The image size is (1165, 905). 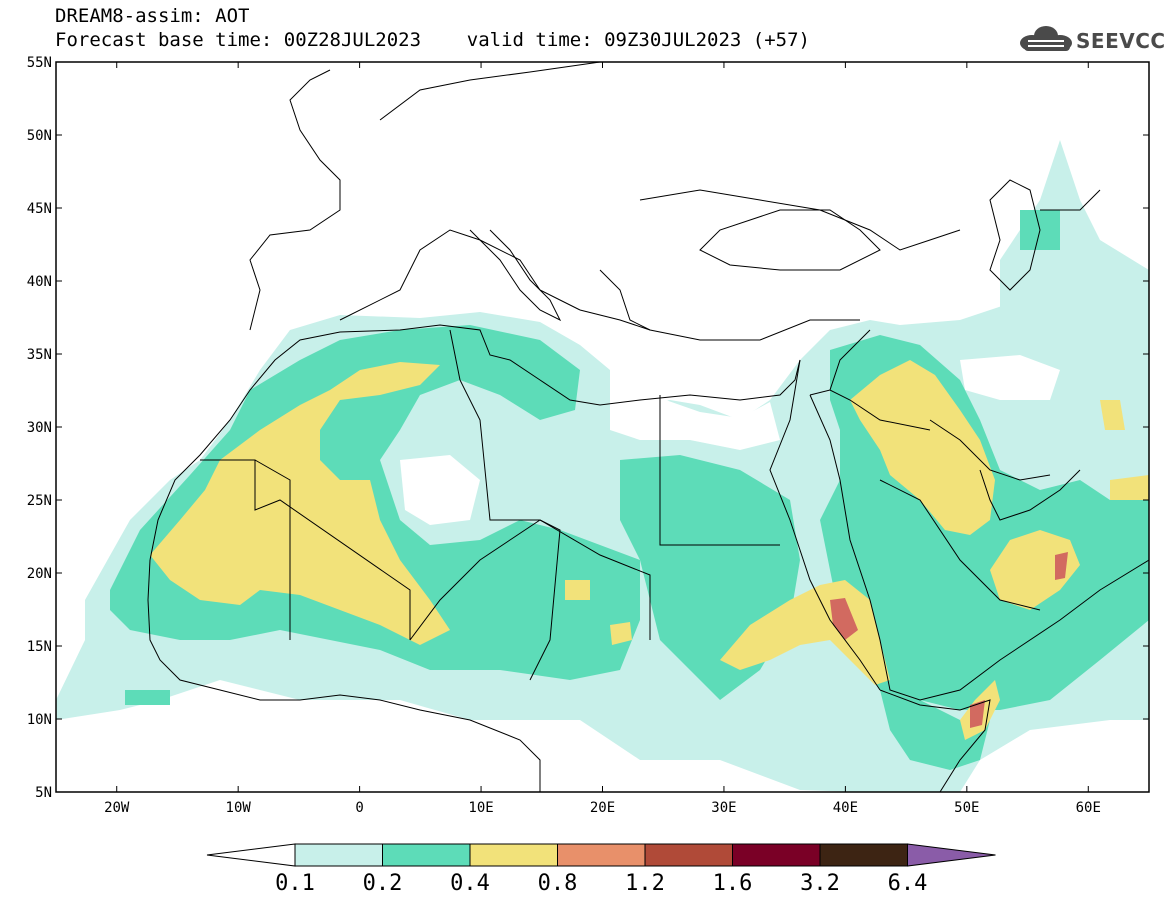 What do you see at coordinates (152, 16) in the screenshot?
I see `map-title: DREAM8-assim: AOT` at bounding box center [152, 16].